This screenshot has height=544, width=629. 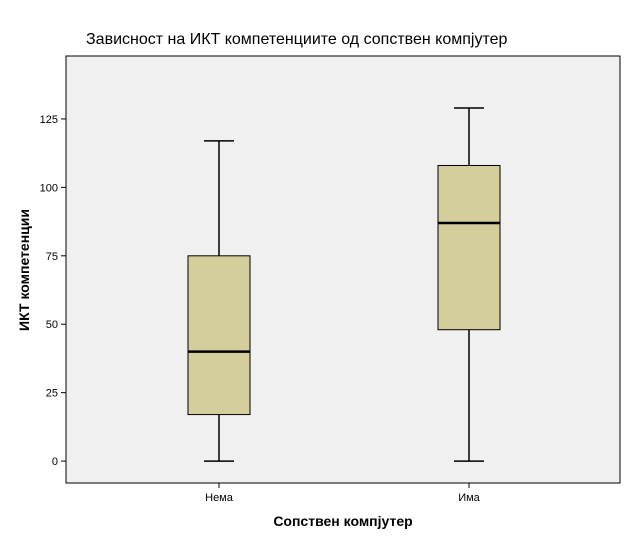 What do you see at coordinates (55, 462) in the screenshot?
I see `y-tick-label: 0` at bounding box center [55, 462].